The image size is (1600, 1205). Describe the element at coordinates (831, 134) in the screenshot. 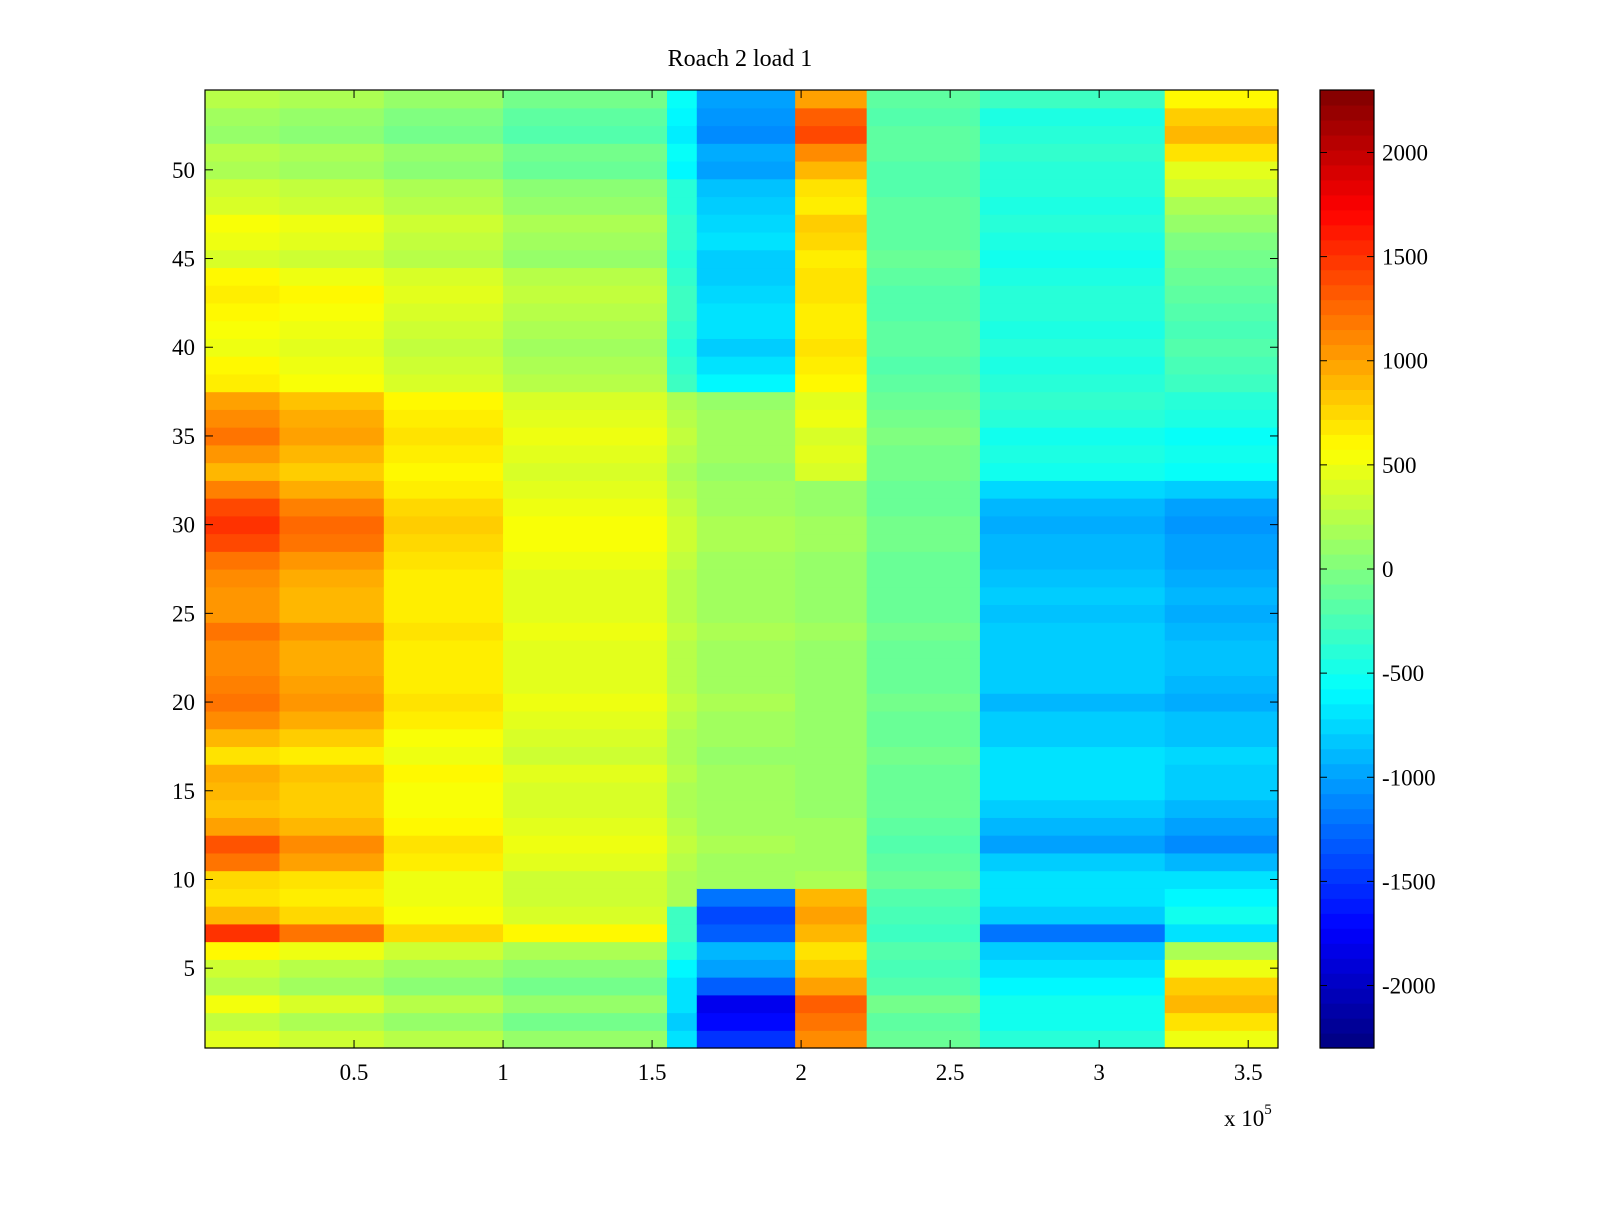

I see `heatmap-cell-r52-s6` at that location.